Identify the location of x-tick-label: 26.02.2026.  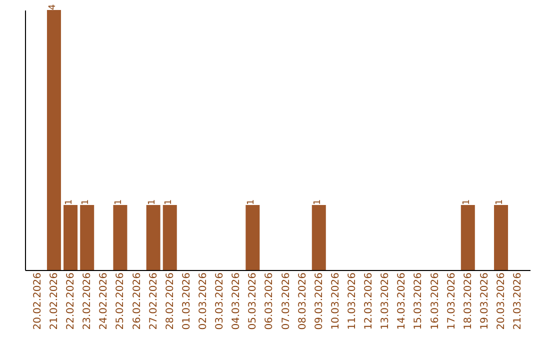
(137, 301).